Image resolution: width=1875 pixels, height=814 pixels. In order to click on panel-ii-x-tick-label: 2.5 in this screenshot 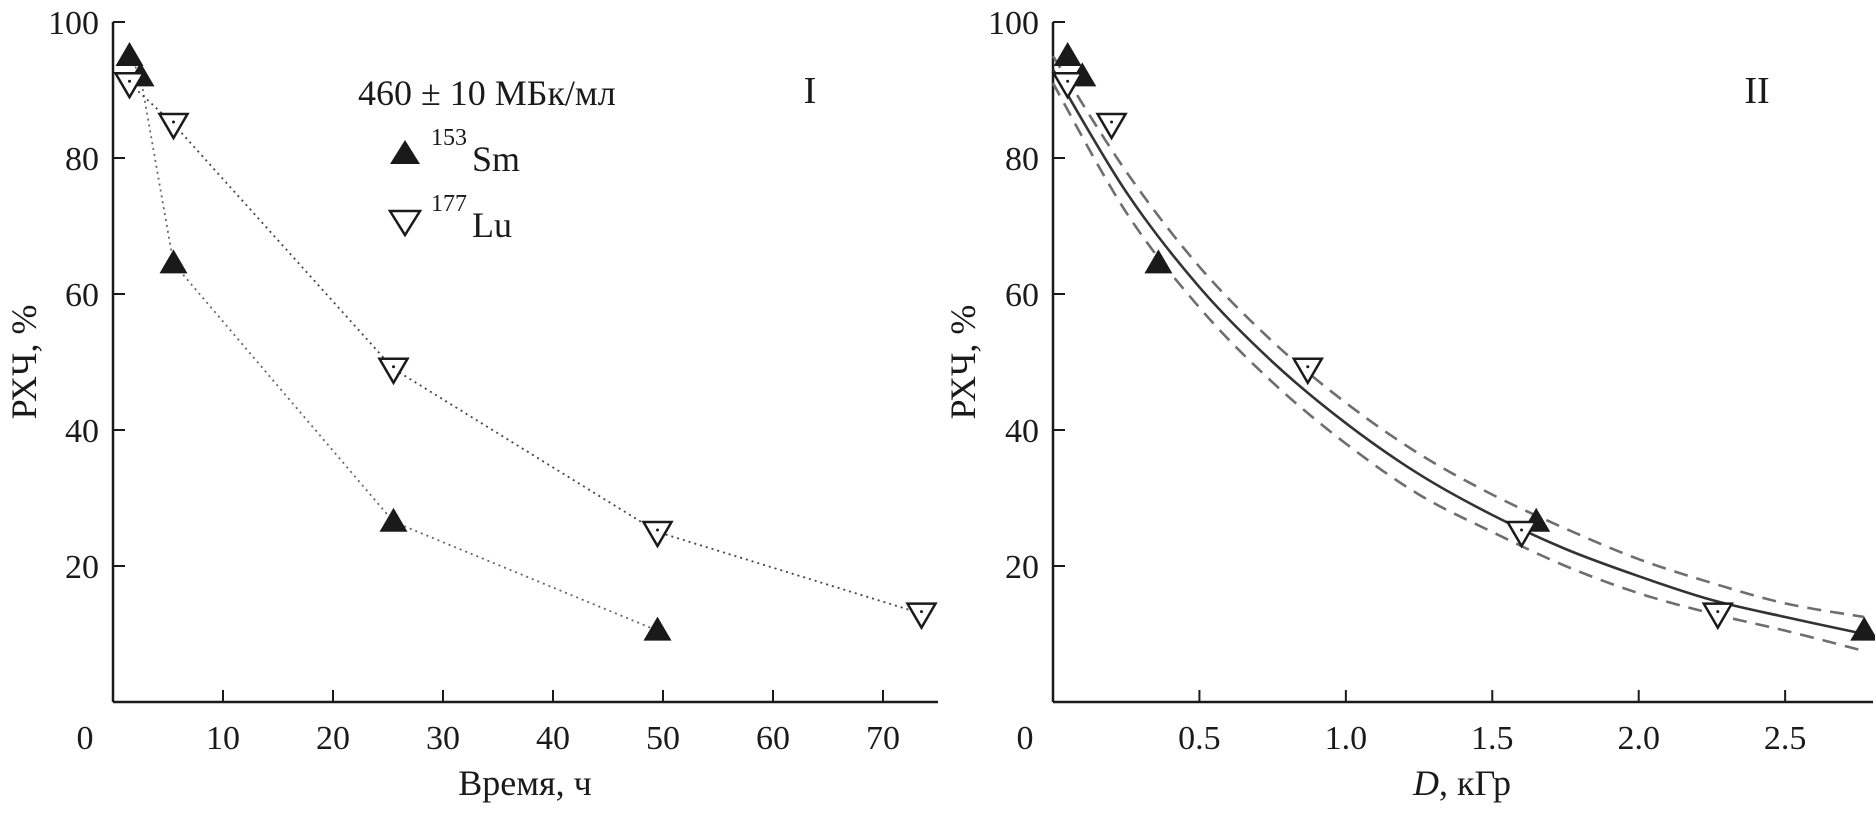, I will do `click(1785, 738)`.